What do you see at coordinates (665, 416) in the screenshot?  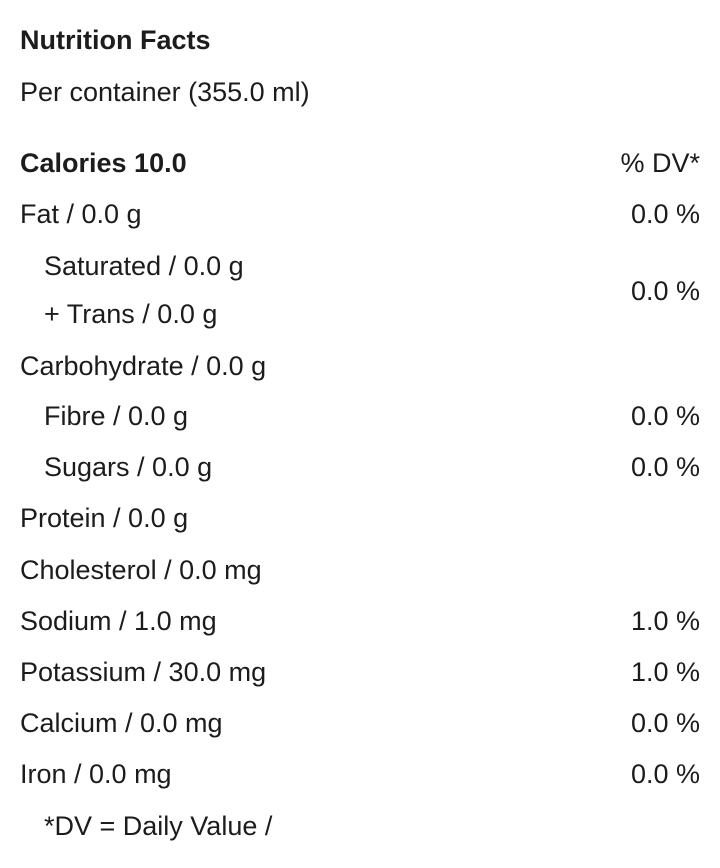 I see `fibre-dv: 0.0 %` at bounding box center [665, 416].